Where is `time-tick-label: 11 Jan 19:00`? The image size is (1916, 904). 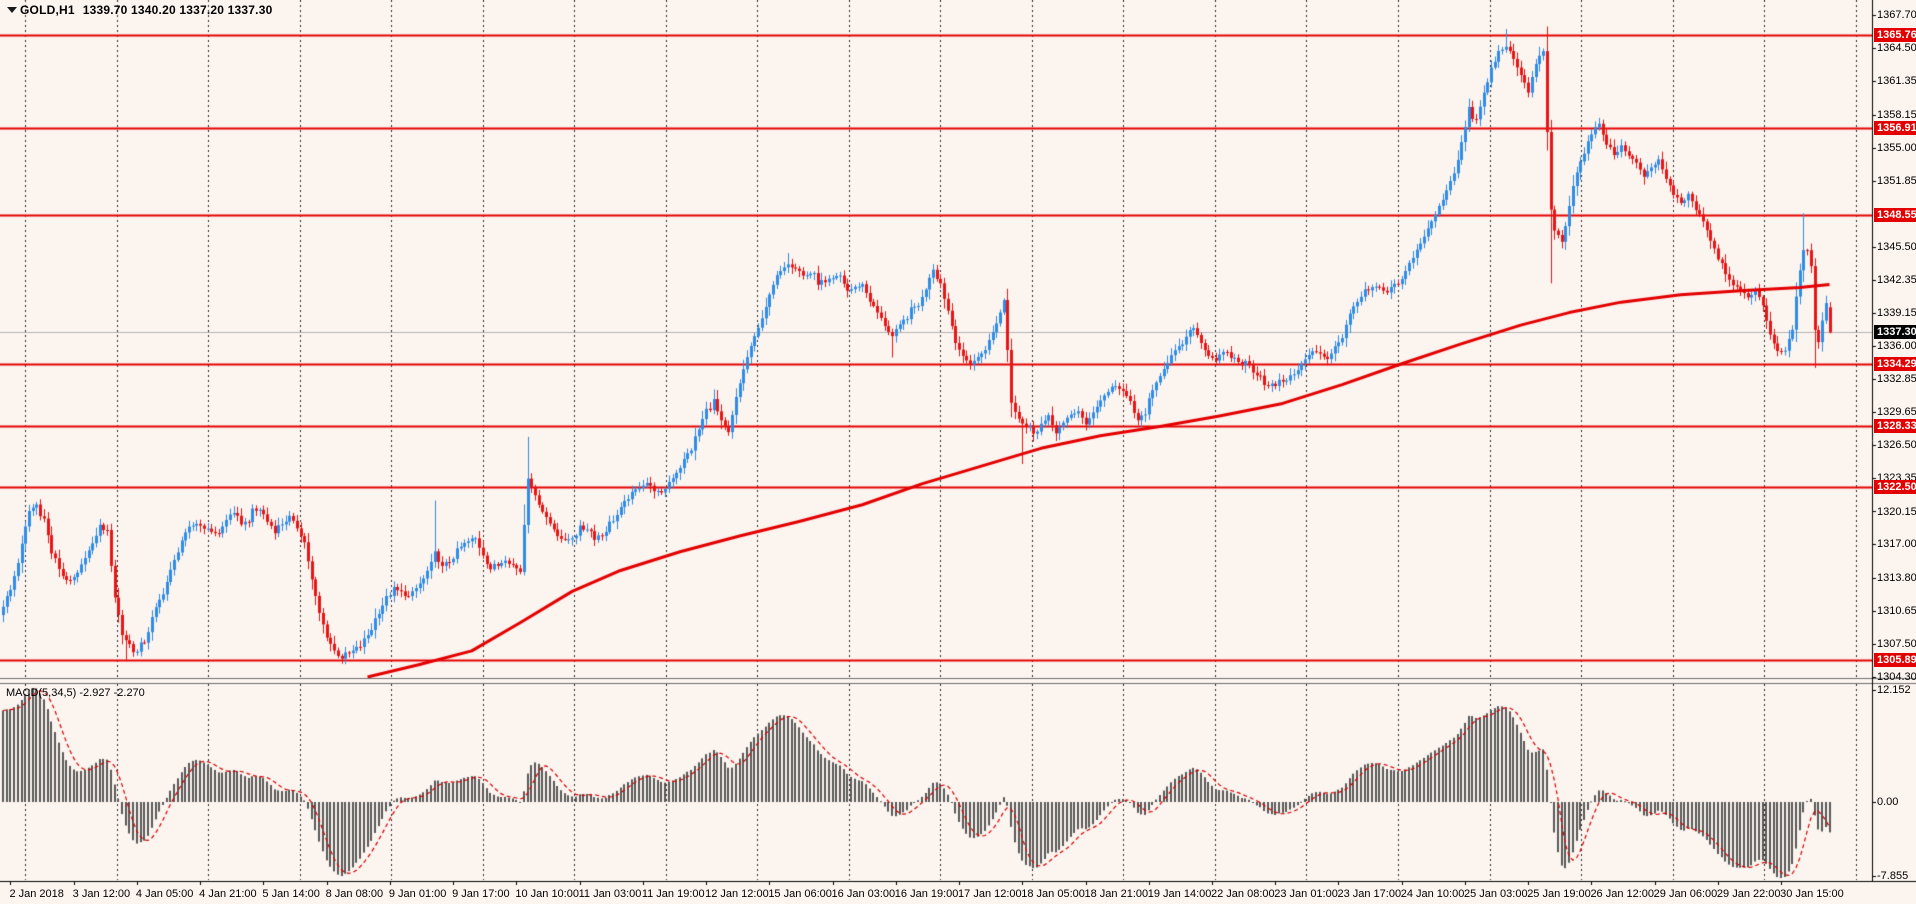
time-tick-label: 11 Jan 19:00 is located at coordinates (673, 894).